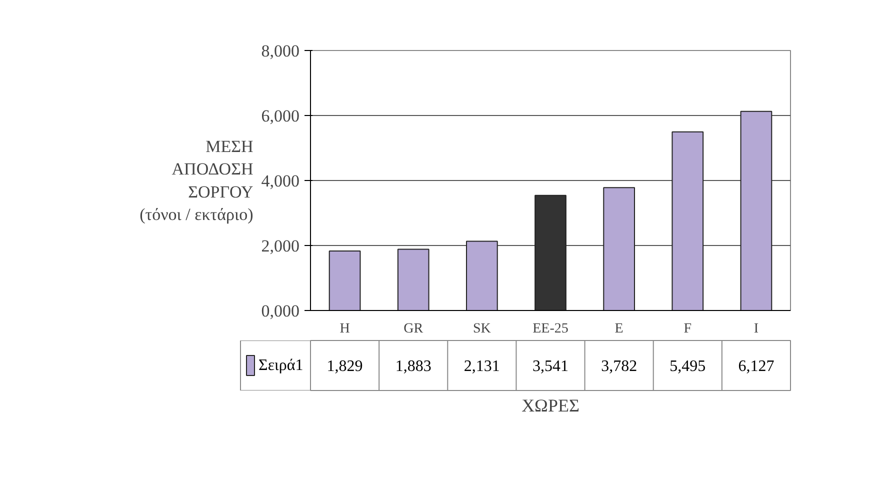 The height and width of the screenshot is (479, 892). I want to click on y-tick-label: 0,000, so click(280, 311).